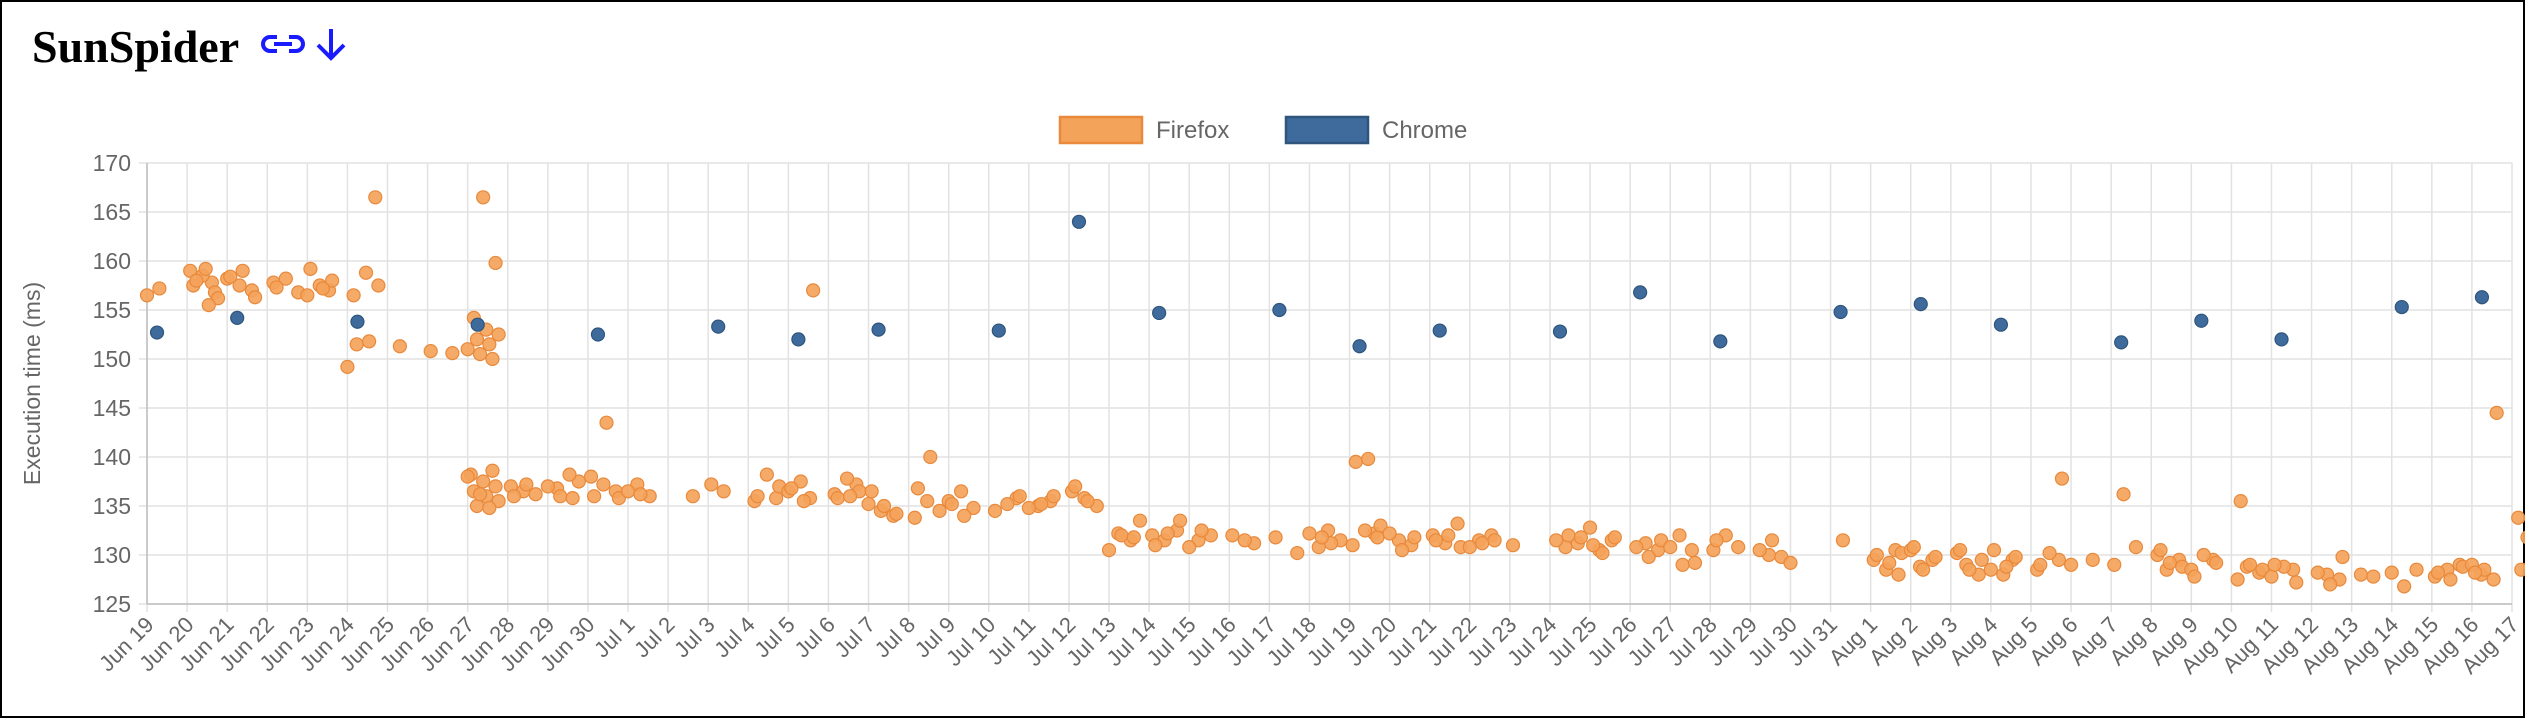  I want to click on link-icon, so click(283, 46).